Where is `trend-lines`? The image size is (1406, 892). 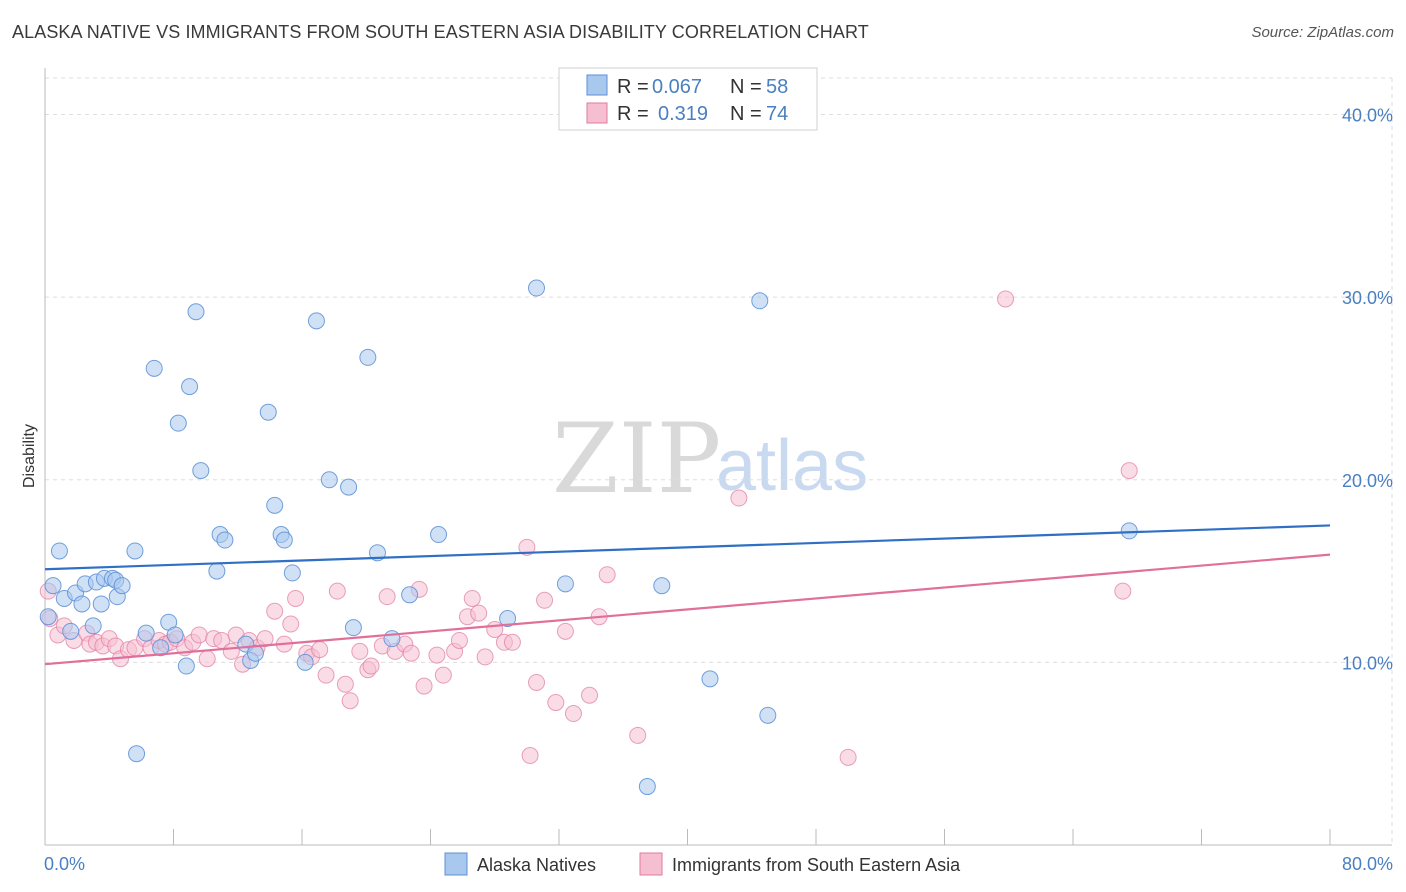 trend-lines is located at coordinates (687, 595).